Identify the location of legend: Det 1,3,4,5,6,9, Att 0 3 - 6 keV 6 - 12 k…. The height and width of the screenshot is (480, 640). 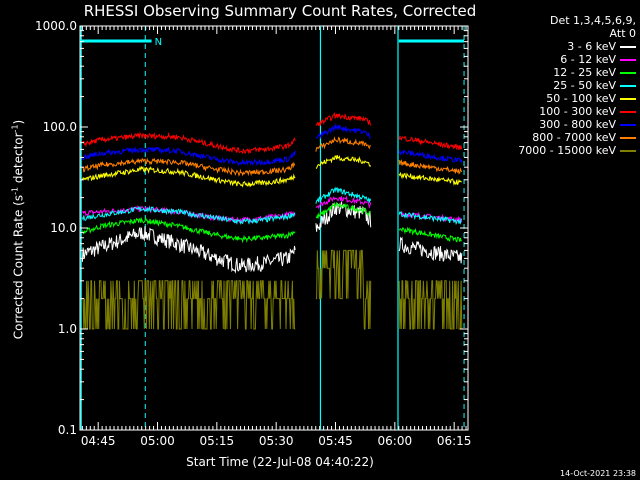
(557, 85).